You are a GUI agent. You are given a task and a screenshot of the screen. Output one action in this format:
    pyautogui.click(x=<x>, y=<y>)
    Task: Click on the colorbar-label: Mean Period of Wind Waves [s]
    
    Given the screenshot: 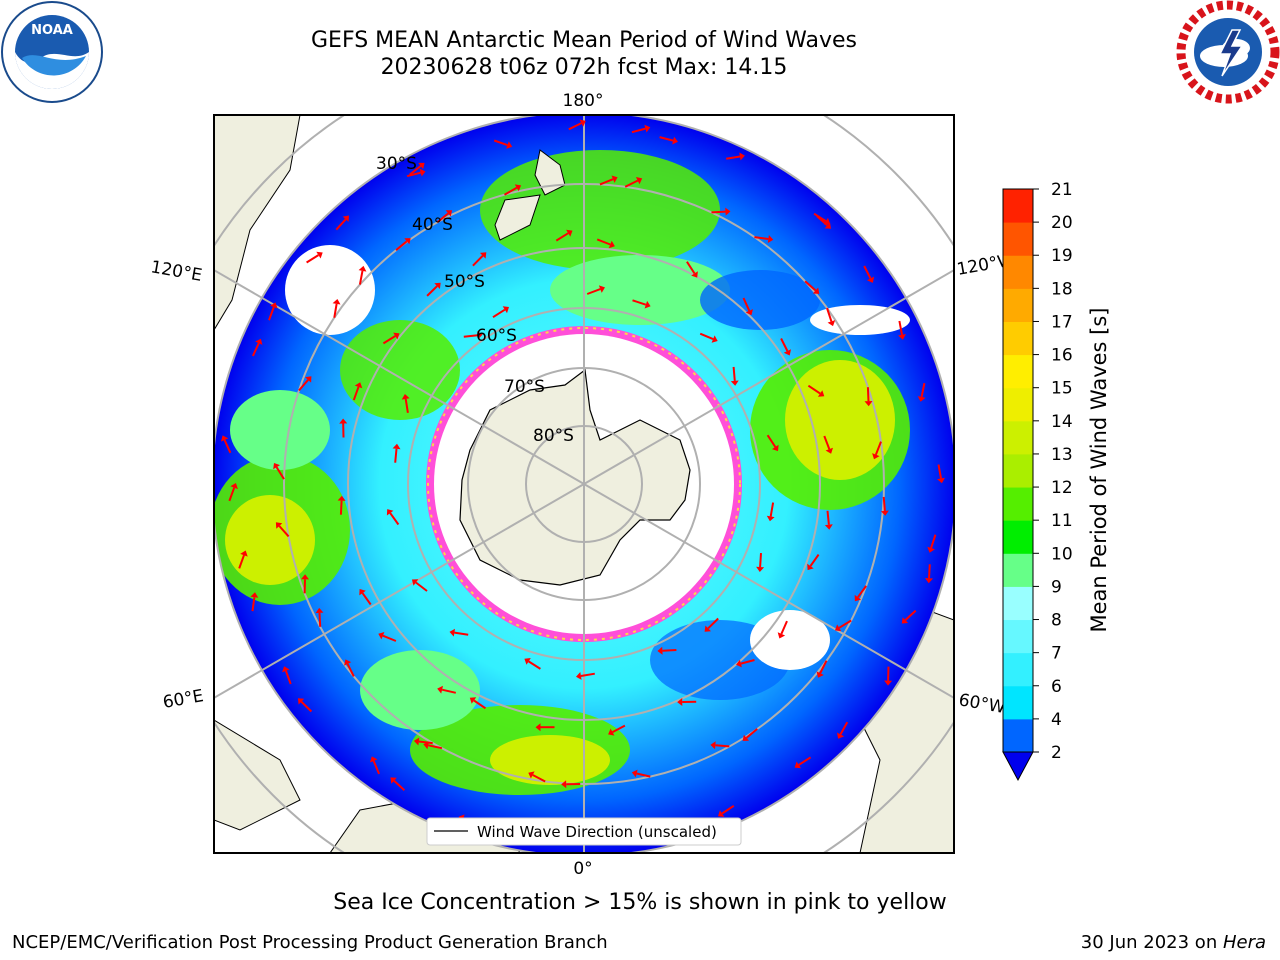 What is the action you would take?
    pyautogui.click(x=1099, y=470)
    